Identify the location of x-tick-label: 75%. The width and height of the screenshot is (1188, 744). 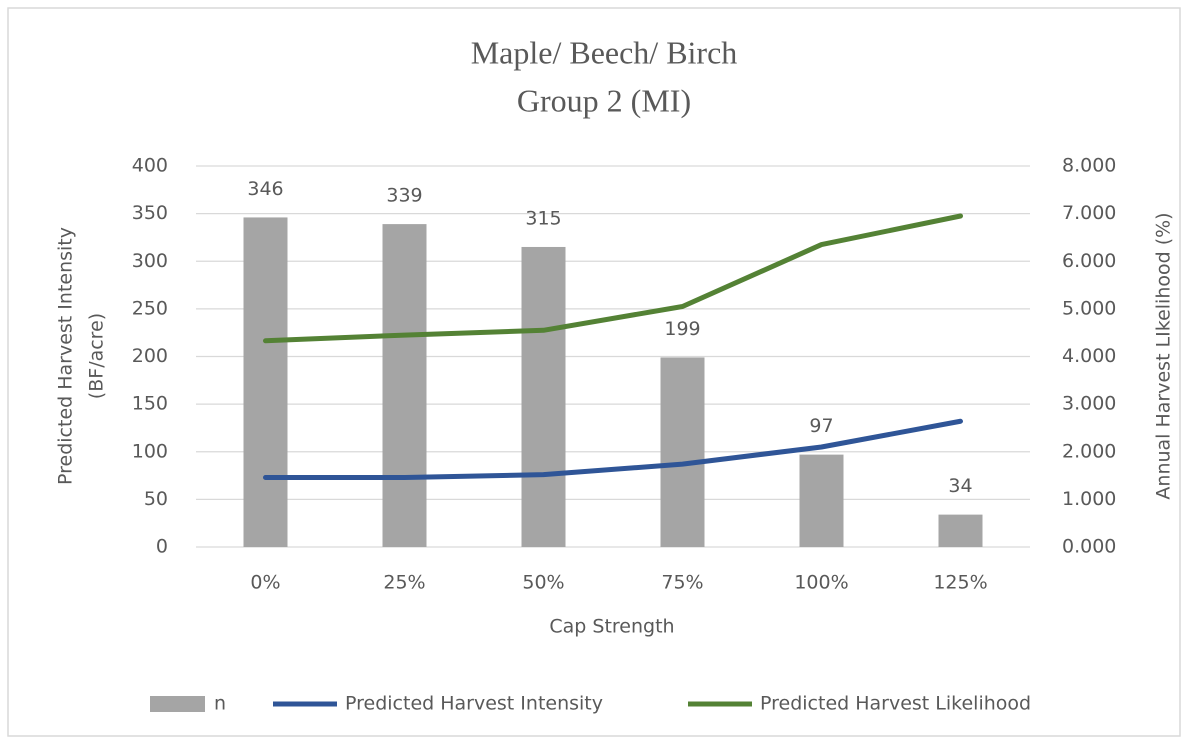
(682, 583).